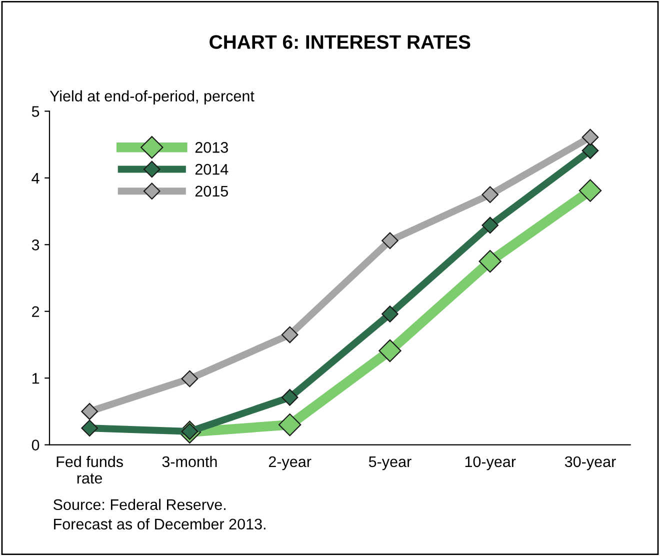 This screenshot has height=556, width=660. Describe the element at coordinates (36, 311) in the screenshot. I see `y-tick-label: 2` at that location.